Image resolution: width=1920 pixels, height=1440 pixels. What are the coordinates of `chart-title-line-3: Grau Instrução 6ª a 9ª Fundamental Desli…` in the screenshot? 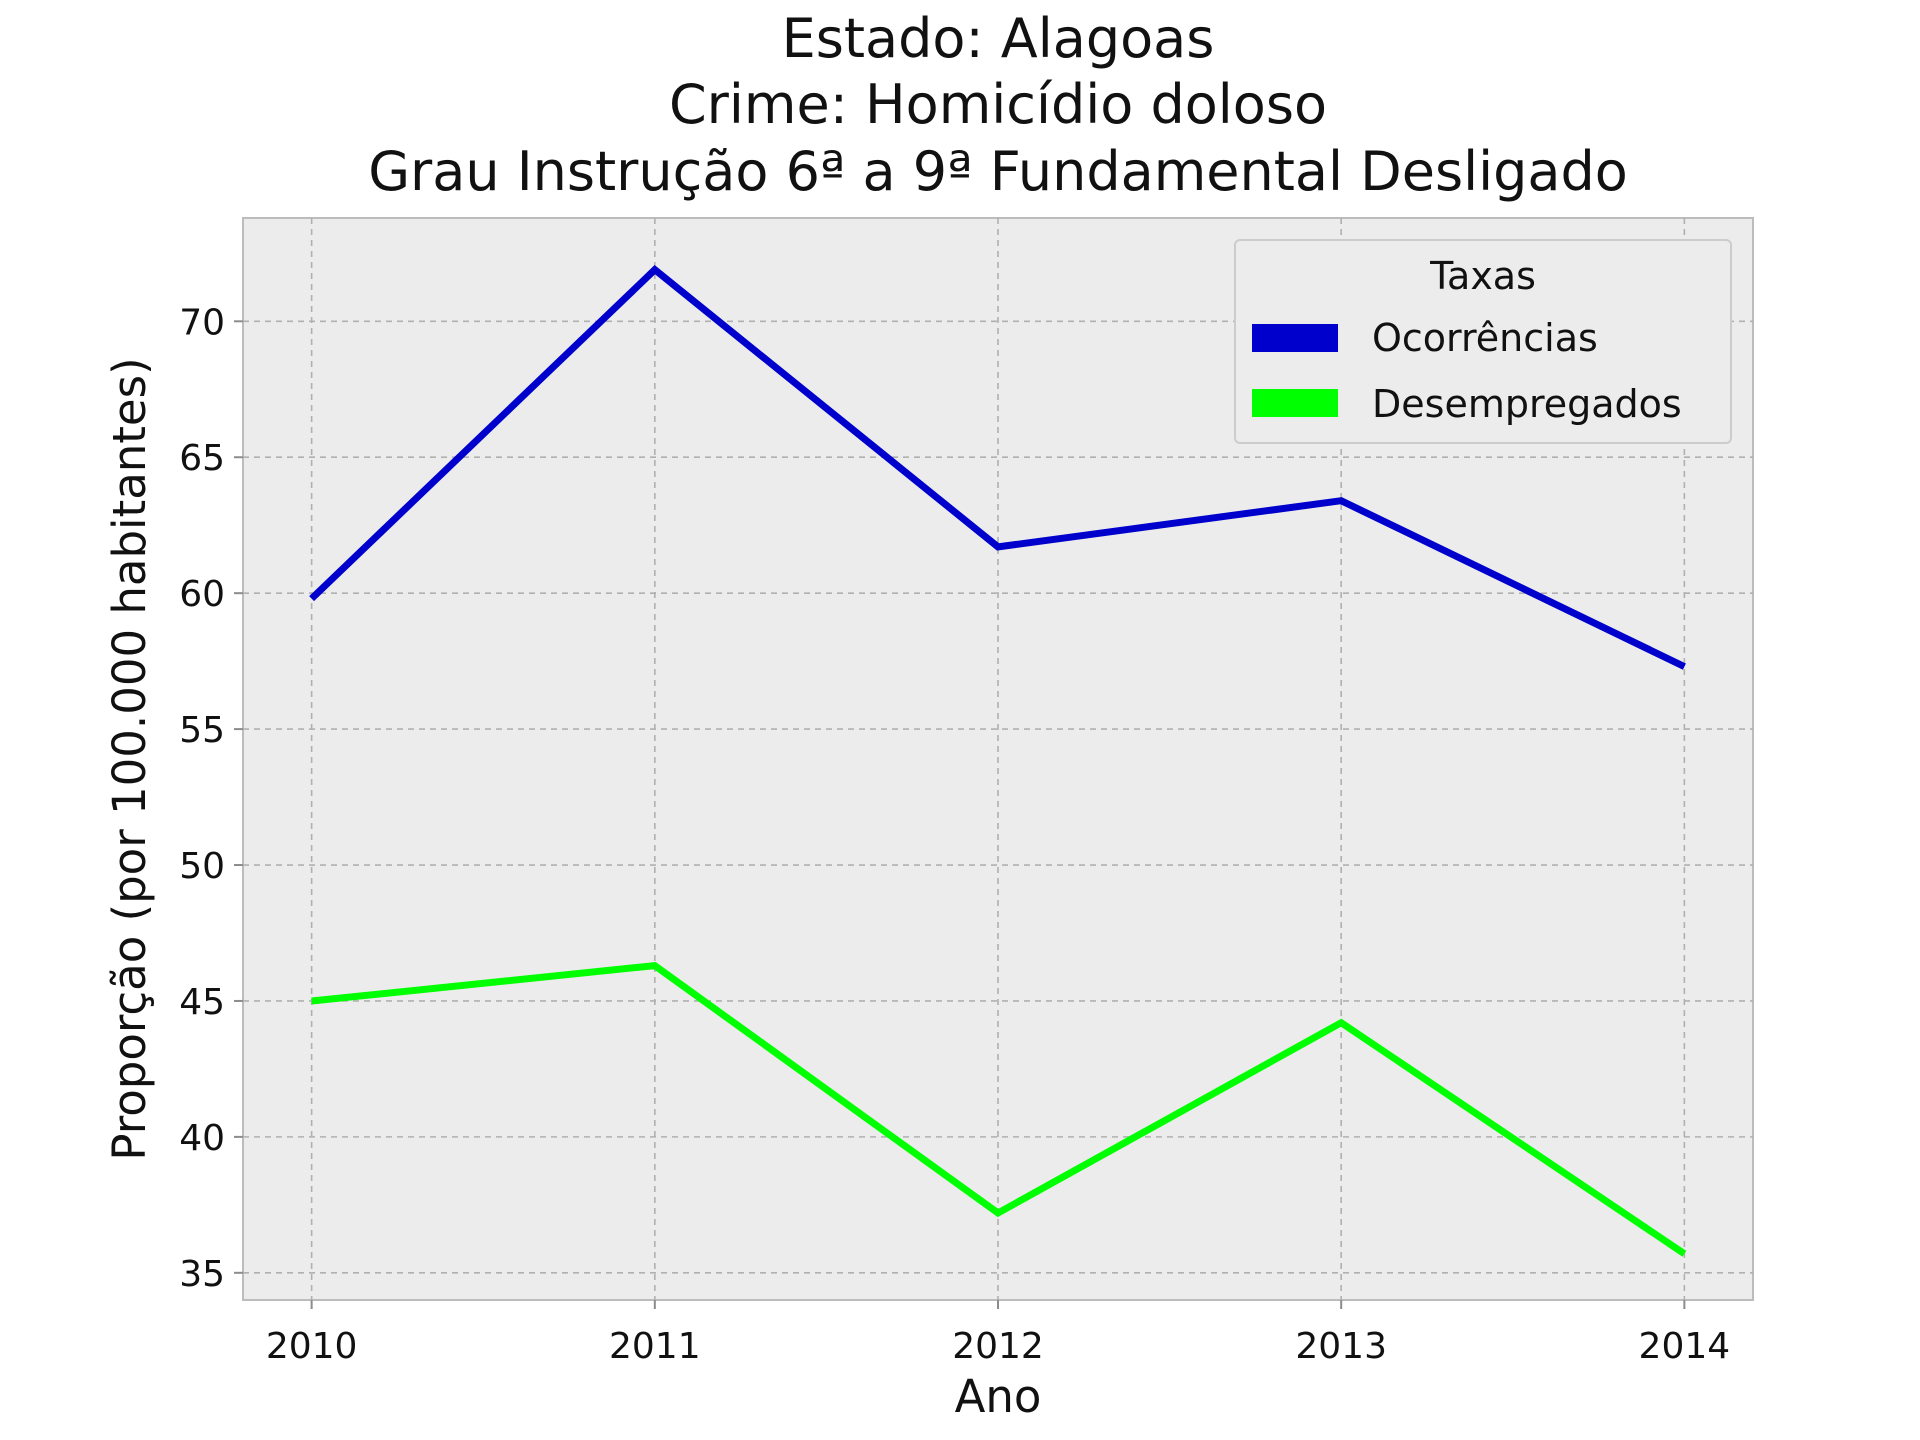 It's located at (998, 171).